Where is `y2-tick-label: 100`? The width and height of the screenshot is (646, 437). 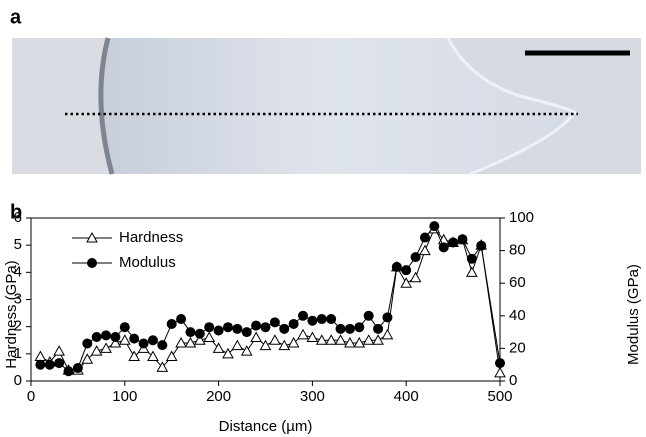
y2-tick-label: 100 is located at coordinates (521, 217).